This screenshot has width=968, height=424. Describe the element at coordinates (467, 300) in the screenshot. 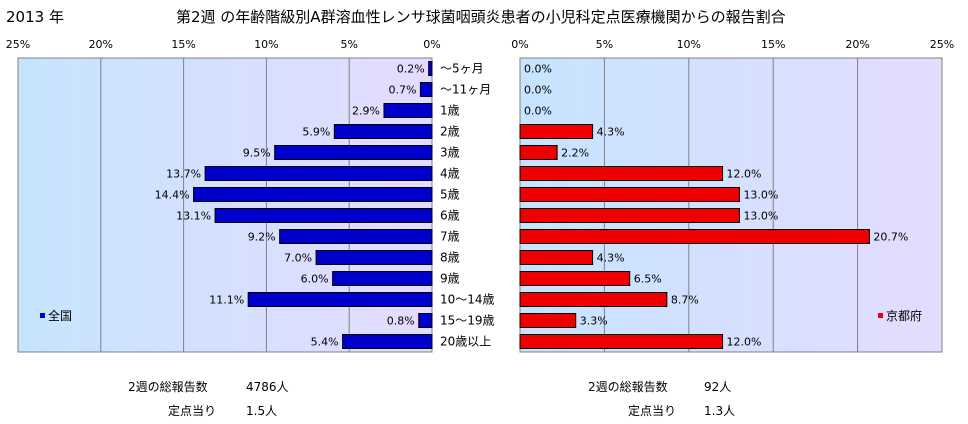

I see `category-label: 10～14歳` at that location.